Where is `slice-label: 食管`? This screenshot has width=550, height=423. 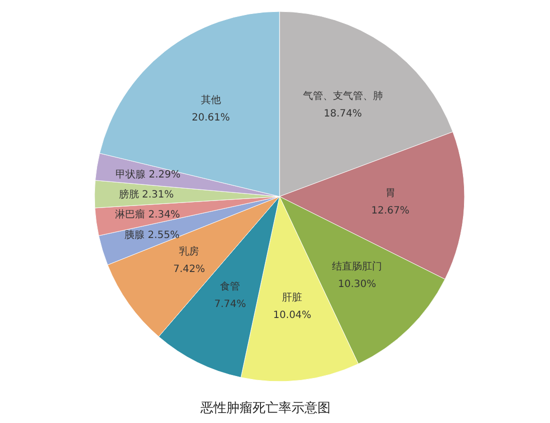 slice-label: 食管 is located at coordinates (230, 286).